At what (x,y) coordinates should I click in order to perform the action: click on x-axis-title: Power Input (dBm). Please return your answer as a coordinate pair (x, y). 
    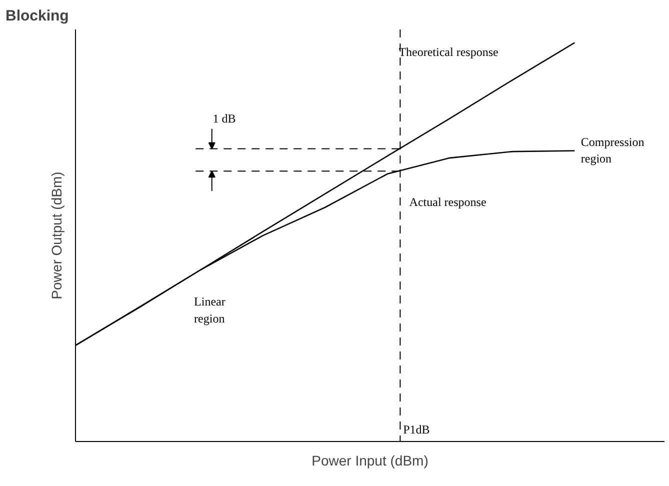
    Looking at the image, I should click on (370, 460).